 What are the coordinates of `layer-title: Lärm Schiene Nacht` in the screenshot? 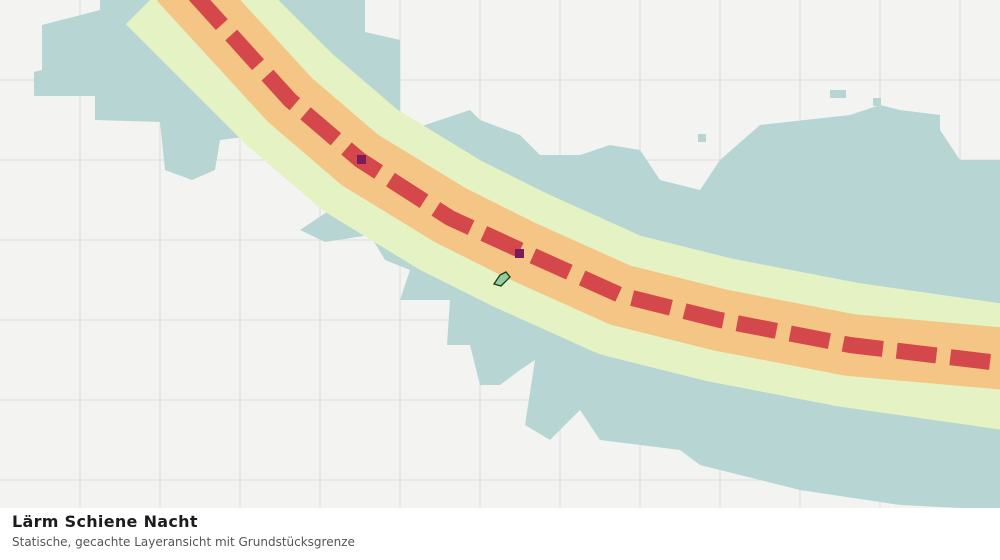 It's located at (105, 521).